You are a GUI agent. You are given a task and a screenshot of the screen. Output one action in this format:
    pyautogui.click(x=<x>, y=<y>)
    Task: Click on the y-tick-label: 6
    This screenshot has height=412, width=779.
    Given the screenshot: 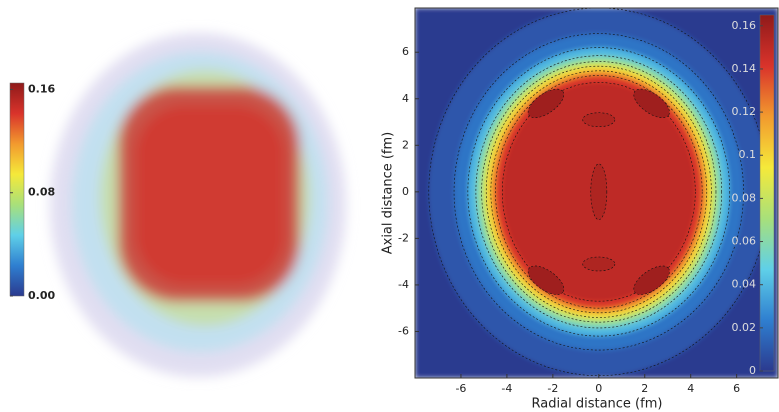 What is the action you would take?
    pyautogui.click(x=405, y=51)
    